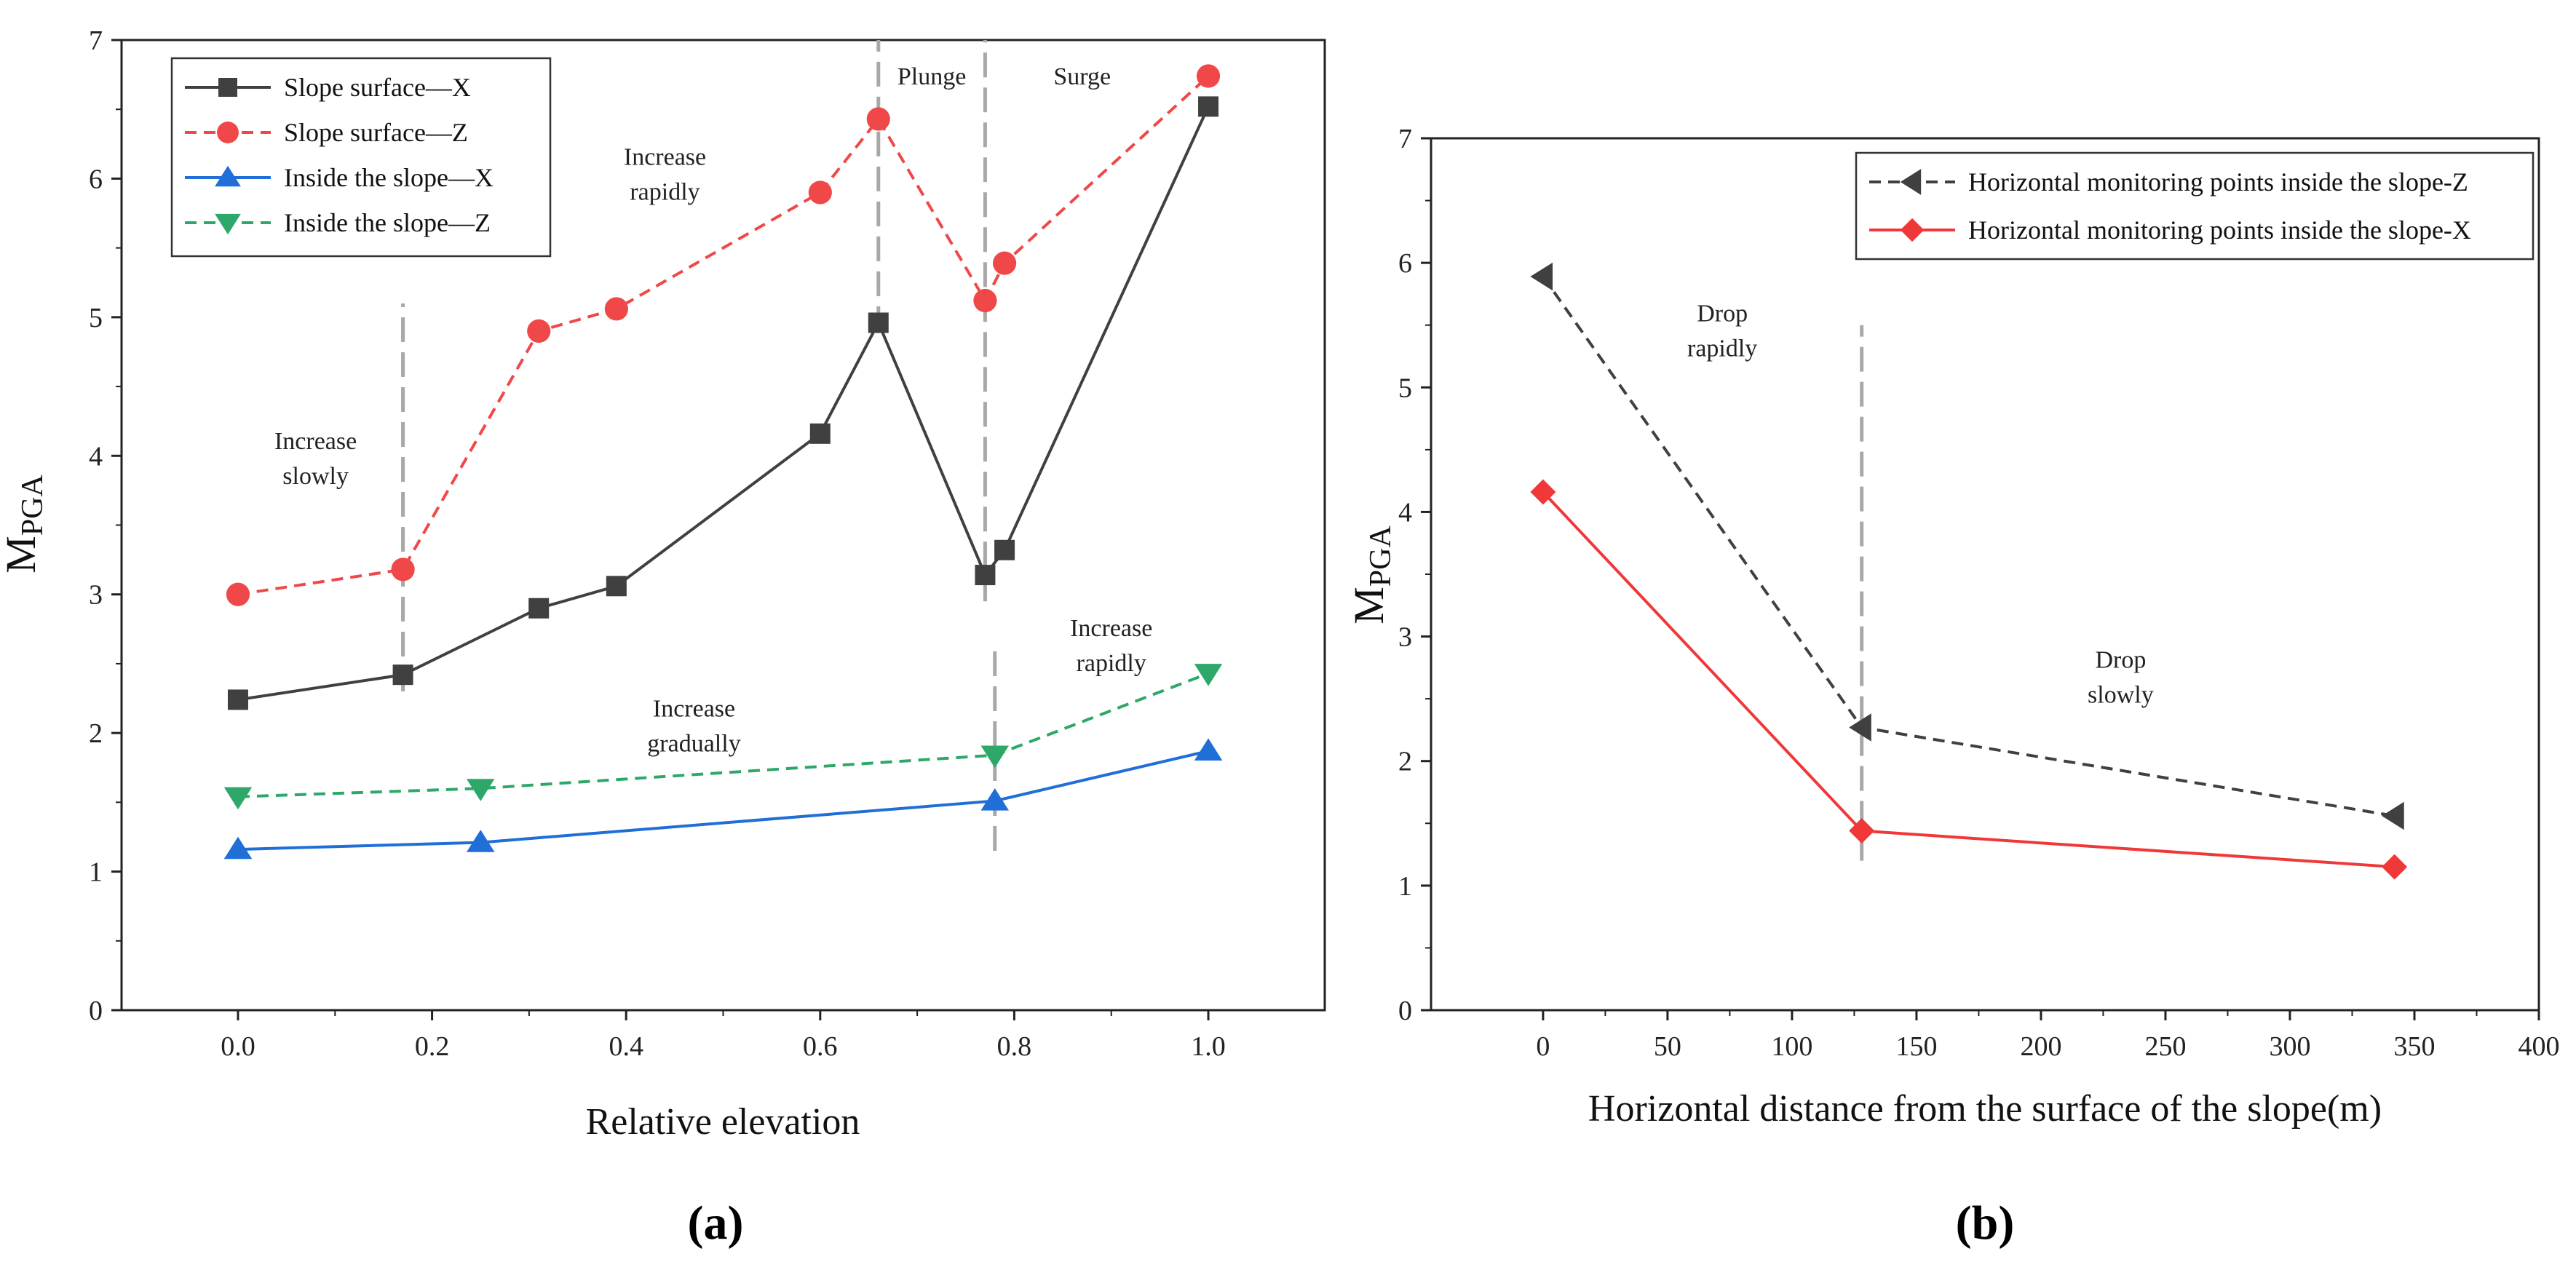  I want to click on annotation: Drop rapidly, so click(1722, 331).